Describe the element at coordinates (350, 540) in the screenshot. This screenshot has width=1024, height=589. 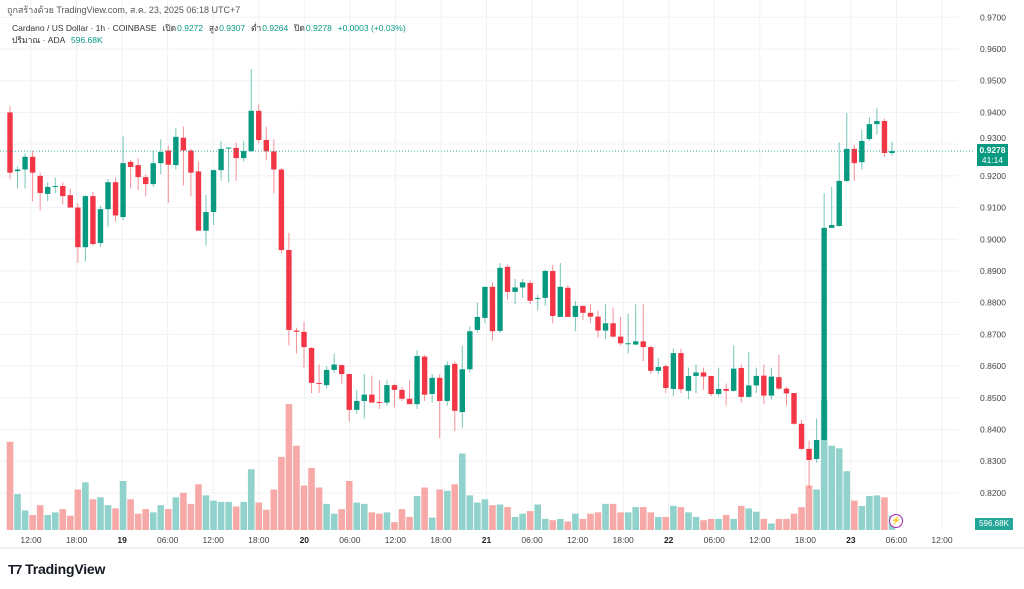
I see `time-tick-label: 06:00` at that location.